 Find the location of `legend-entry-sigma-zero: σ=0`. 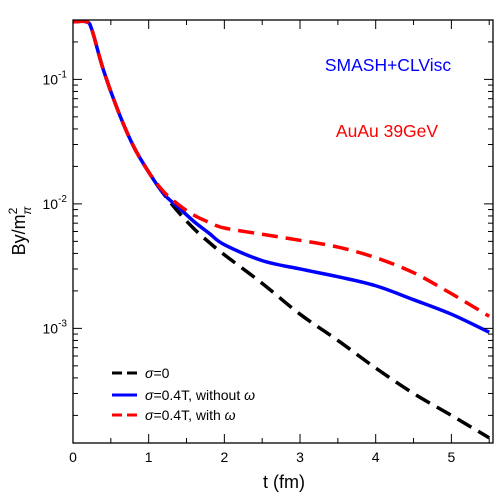

legend-entry-sigma-zero: σ=0 is located at coordinates (141, 373).